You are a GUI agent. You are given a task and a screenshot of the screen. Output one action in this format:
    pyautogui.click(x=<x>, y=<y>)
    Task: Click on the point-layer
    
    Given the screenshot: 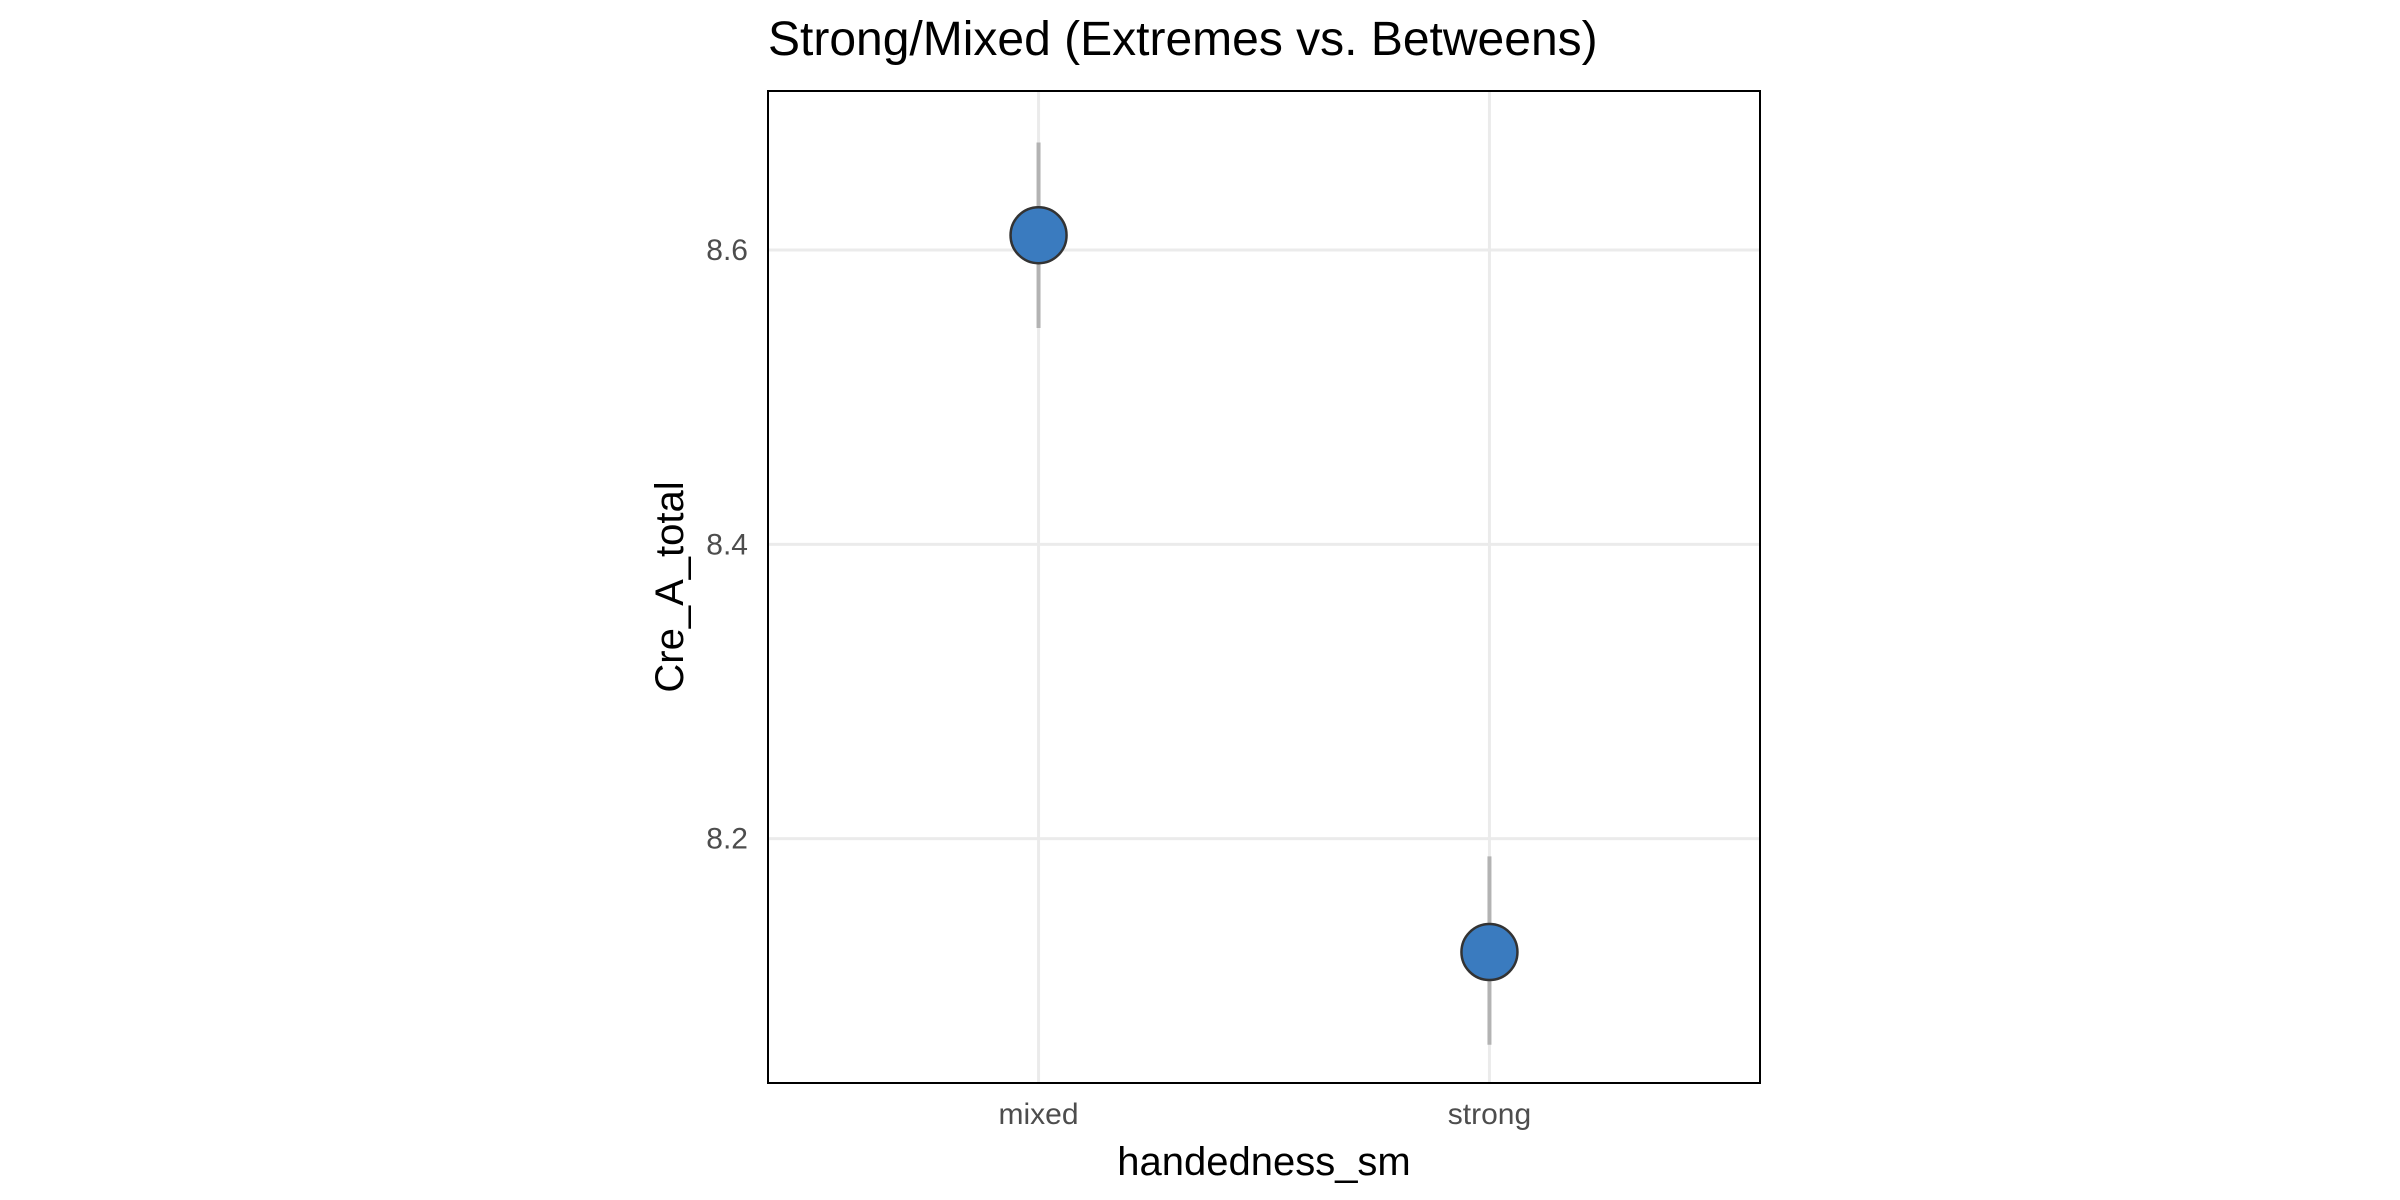 What is the action you would take?
    pyautogui.click(x=1264, y=593)
    